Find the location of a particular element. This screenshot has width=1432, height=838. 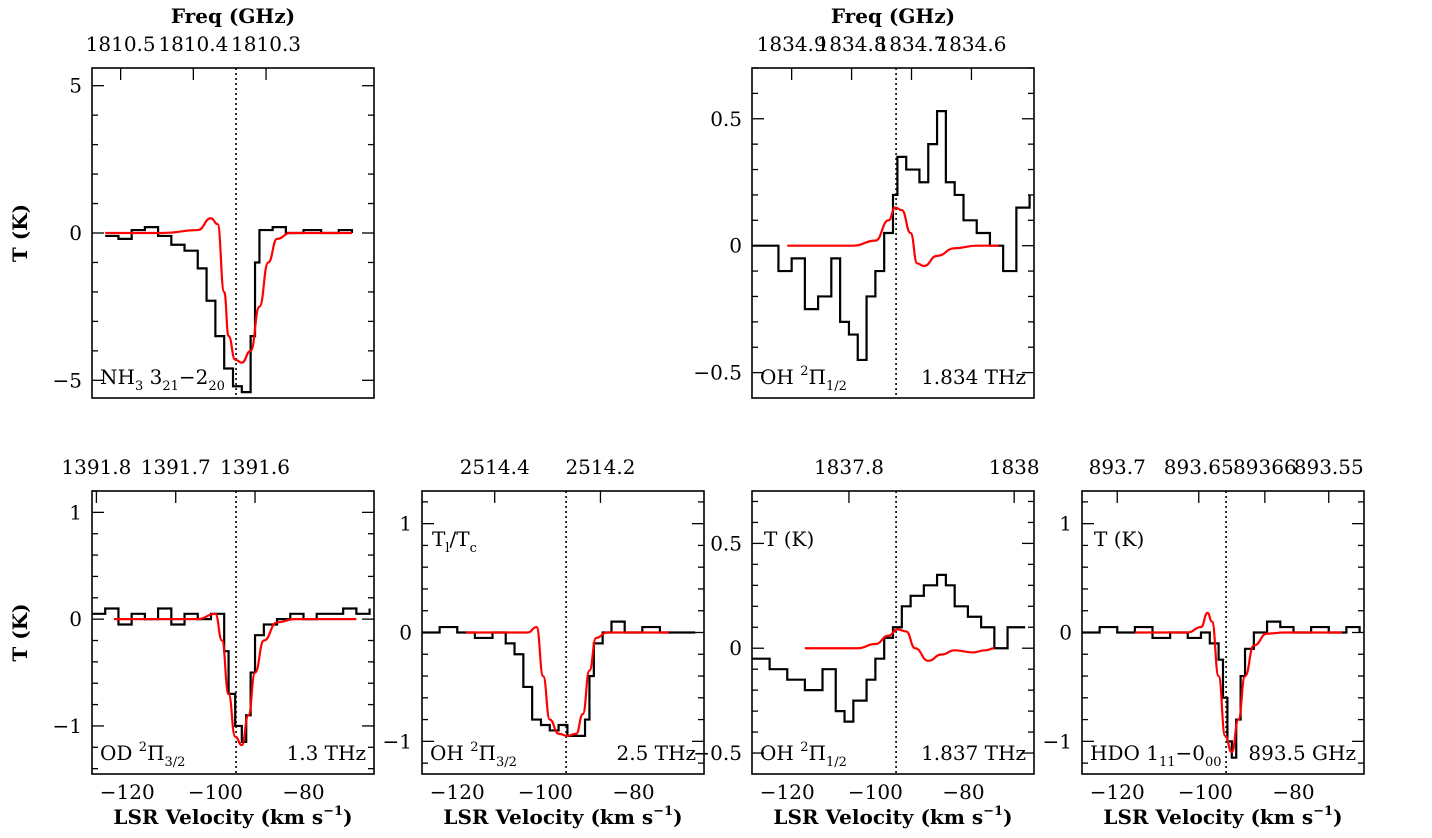

species-label-part: 00 is located at coordinates (1213, 762).